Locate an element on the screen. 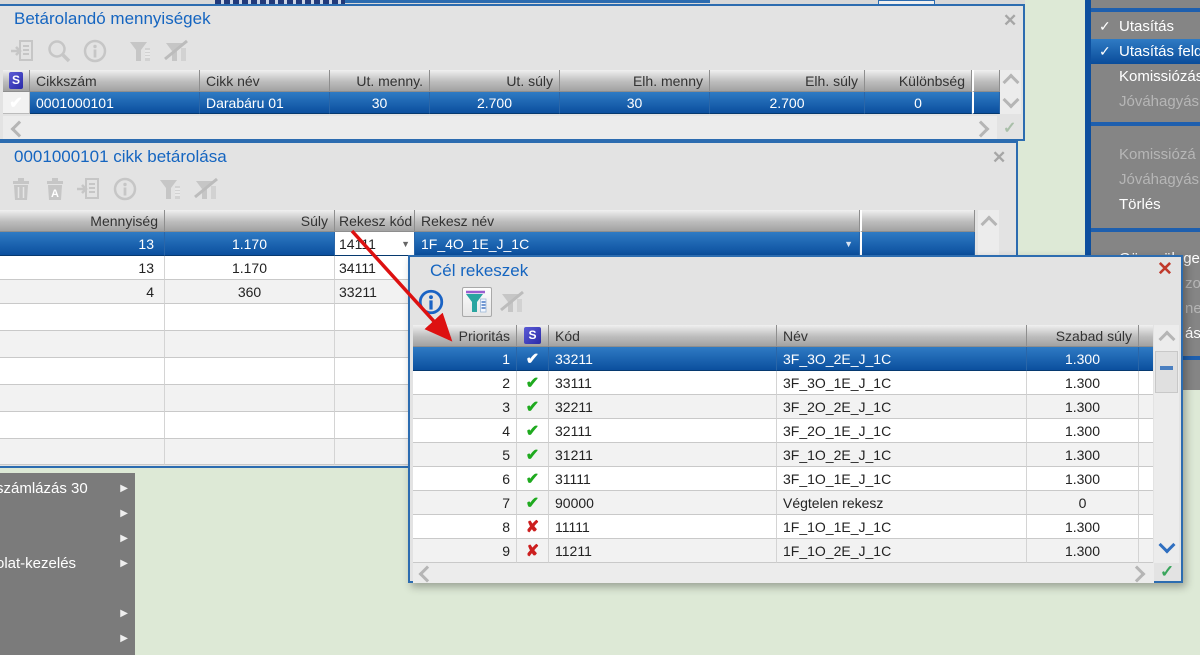 The width and height of the screenshot is (1200, 655). table-row: 5 ✔ 31211 3F_1O_2E_J_1C 1.300 is located at coordinates (783, 455).